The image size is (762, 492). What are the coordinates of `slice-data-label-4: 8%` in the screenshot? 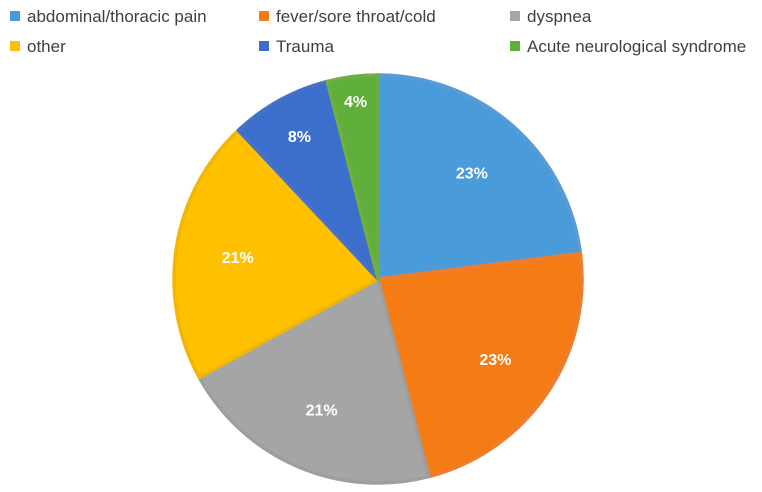 It's located at (299, 137).